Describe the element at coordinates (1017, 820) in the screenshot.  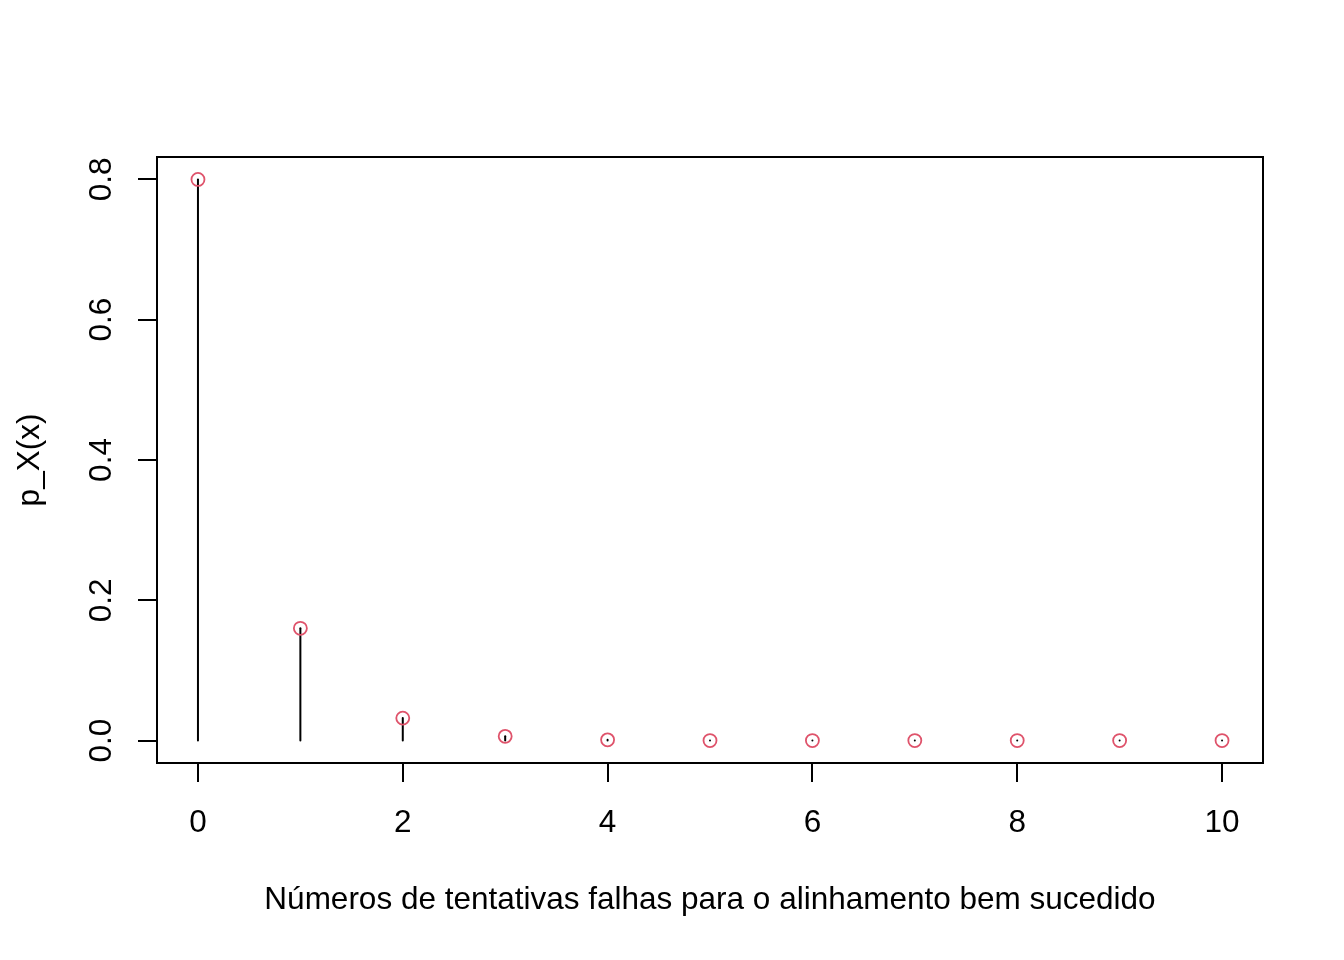
I see `x-tick-label: 8` at that location.